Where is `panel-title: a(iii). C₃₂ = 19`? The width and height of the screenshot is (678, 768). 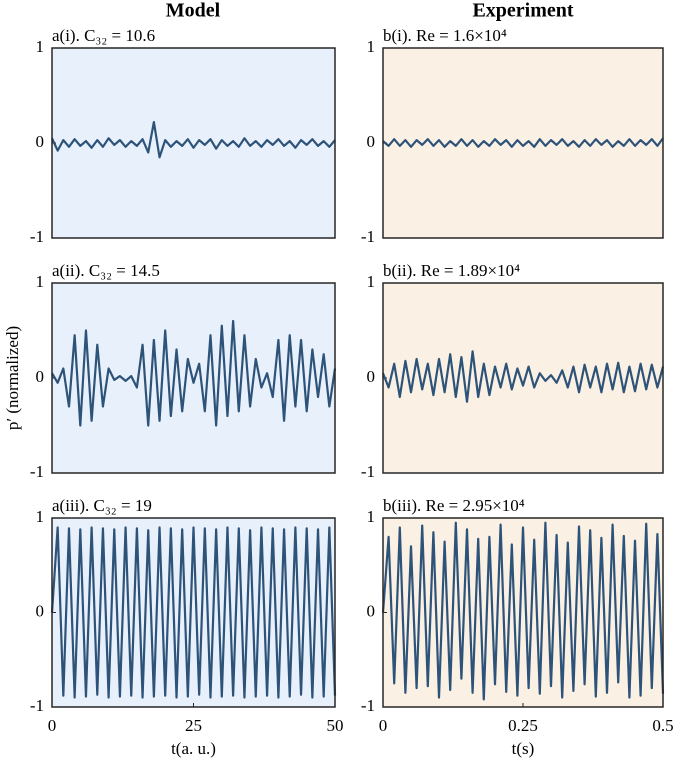 panel-title: a(iii). C₃₂ = 19 is located at coordinates (102, 505).